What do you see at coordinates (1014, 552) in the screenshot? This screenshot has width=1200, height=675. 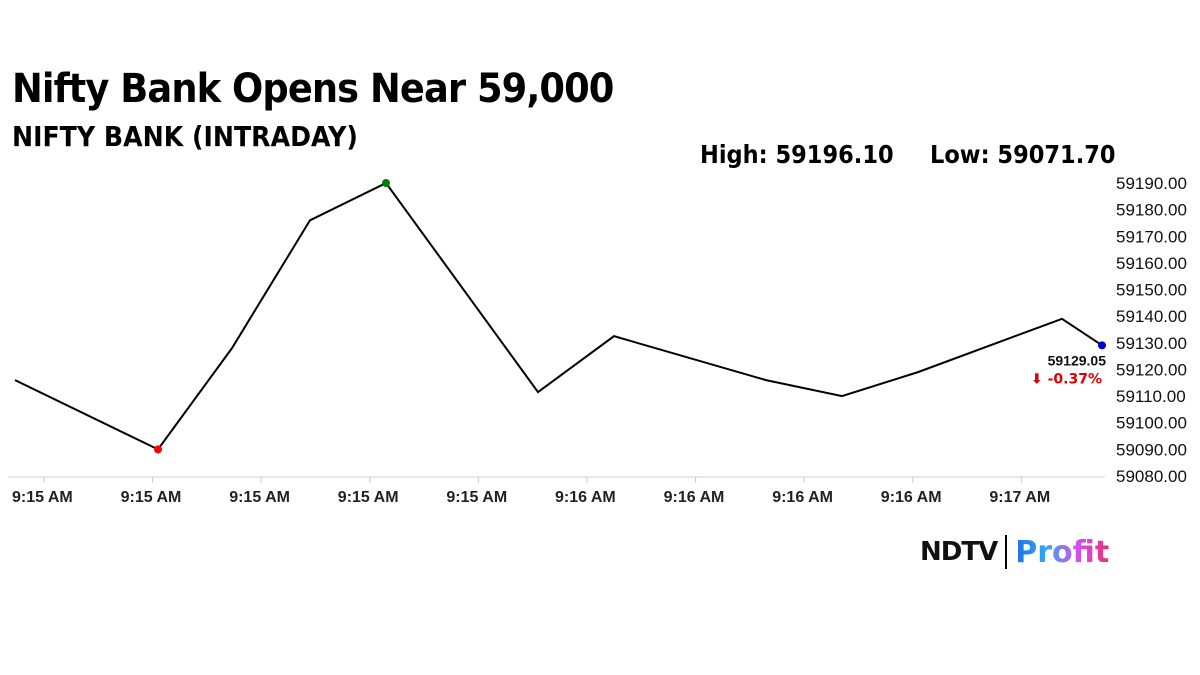 I see `ndtv-profit-logo: NDTV Profit` at bounding box center [1014, 552].